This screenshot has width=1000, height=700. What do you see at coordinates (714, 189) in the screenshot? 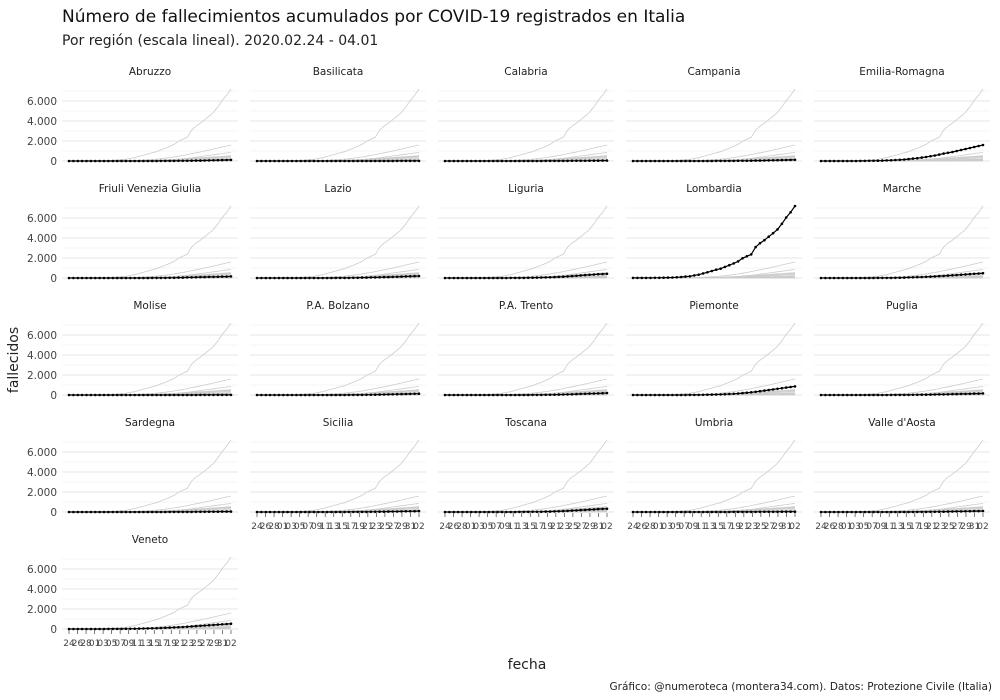
I see `strip-label-lombardia: Lombardia` at bounding box center [714, 189].